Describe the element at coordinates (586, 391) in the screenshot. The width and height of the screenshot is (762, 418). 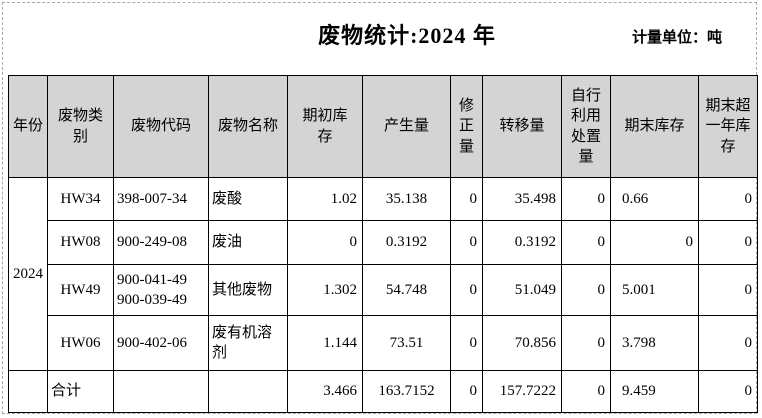
I see `total-self-disposal: 0` at that location.